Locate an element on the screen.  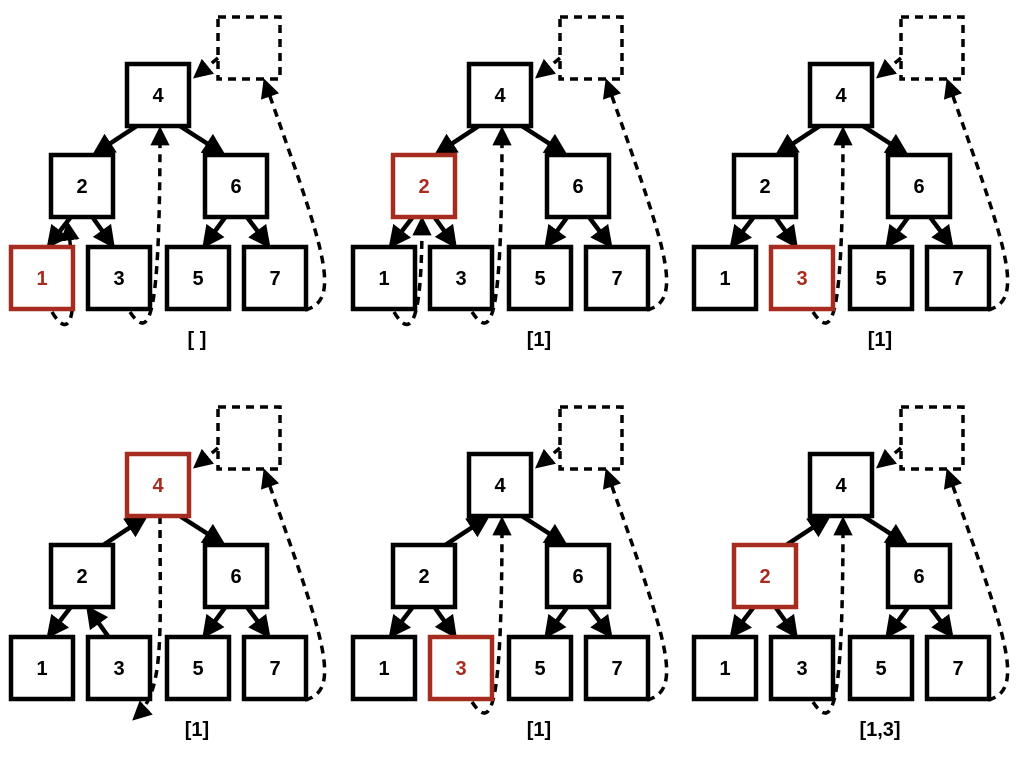
node-label: 2 is located at coordinates (423, 187).